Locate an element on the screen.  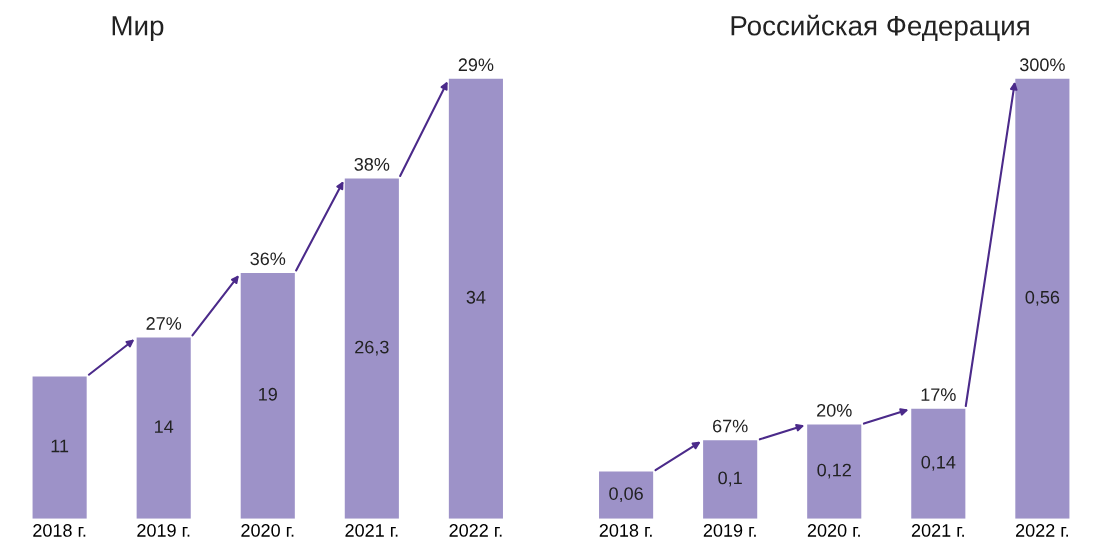
data-label: 11 is located at coordinates (60, 446).